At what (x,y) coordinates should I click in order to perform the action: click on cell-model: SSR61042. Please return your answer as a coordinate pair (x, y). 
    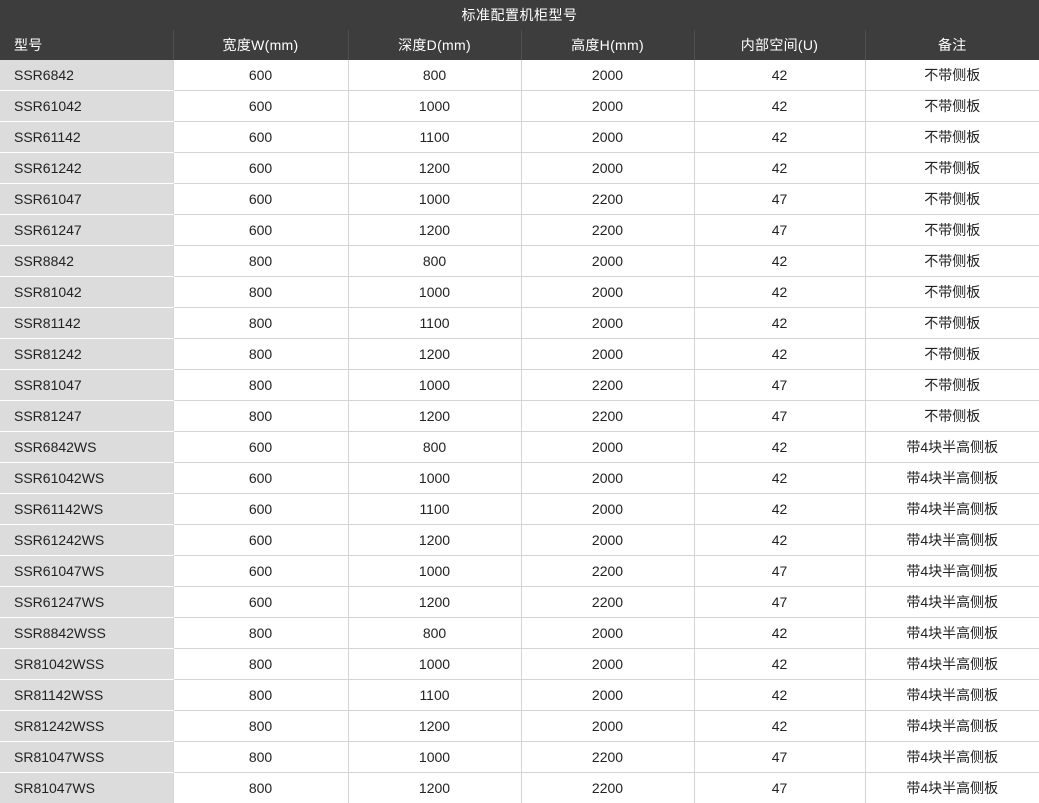
    Looking at the image, I should click on (86, 106).